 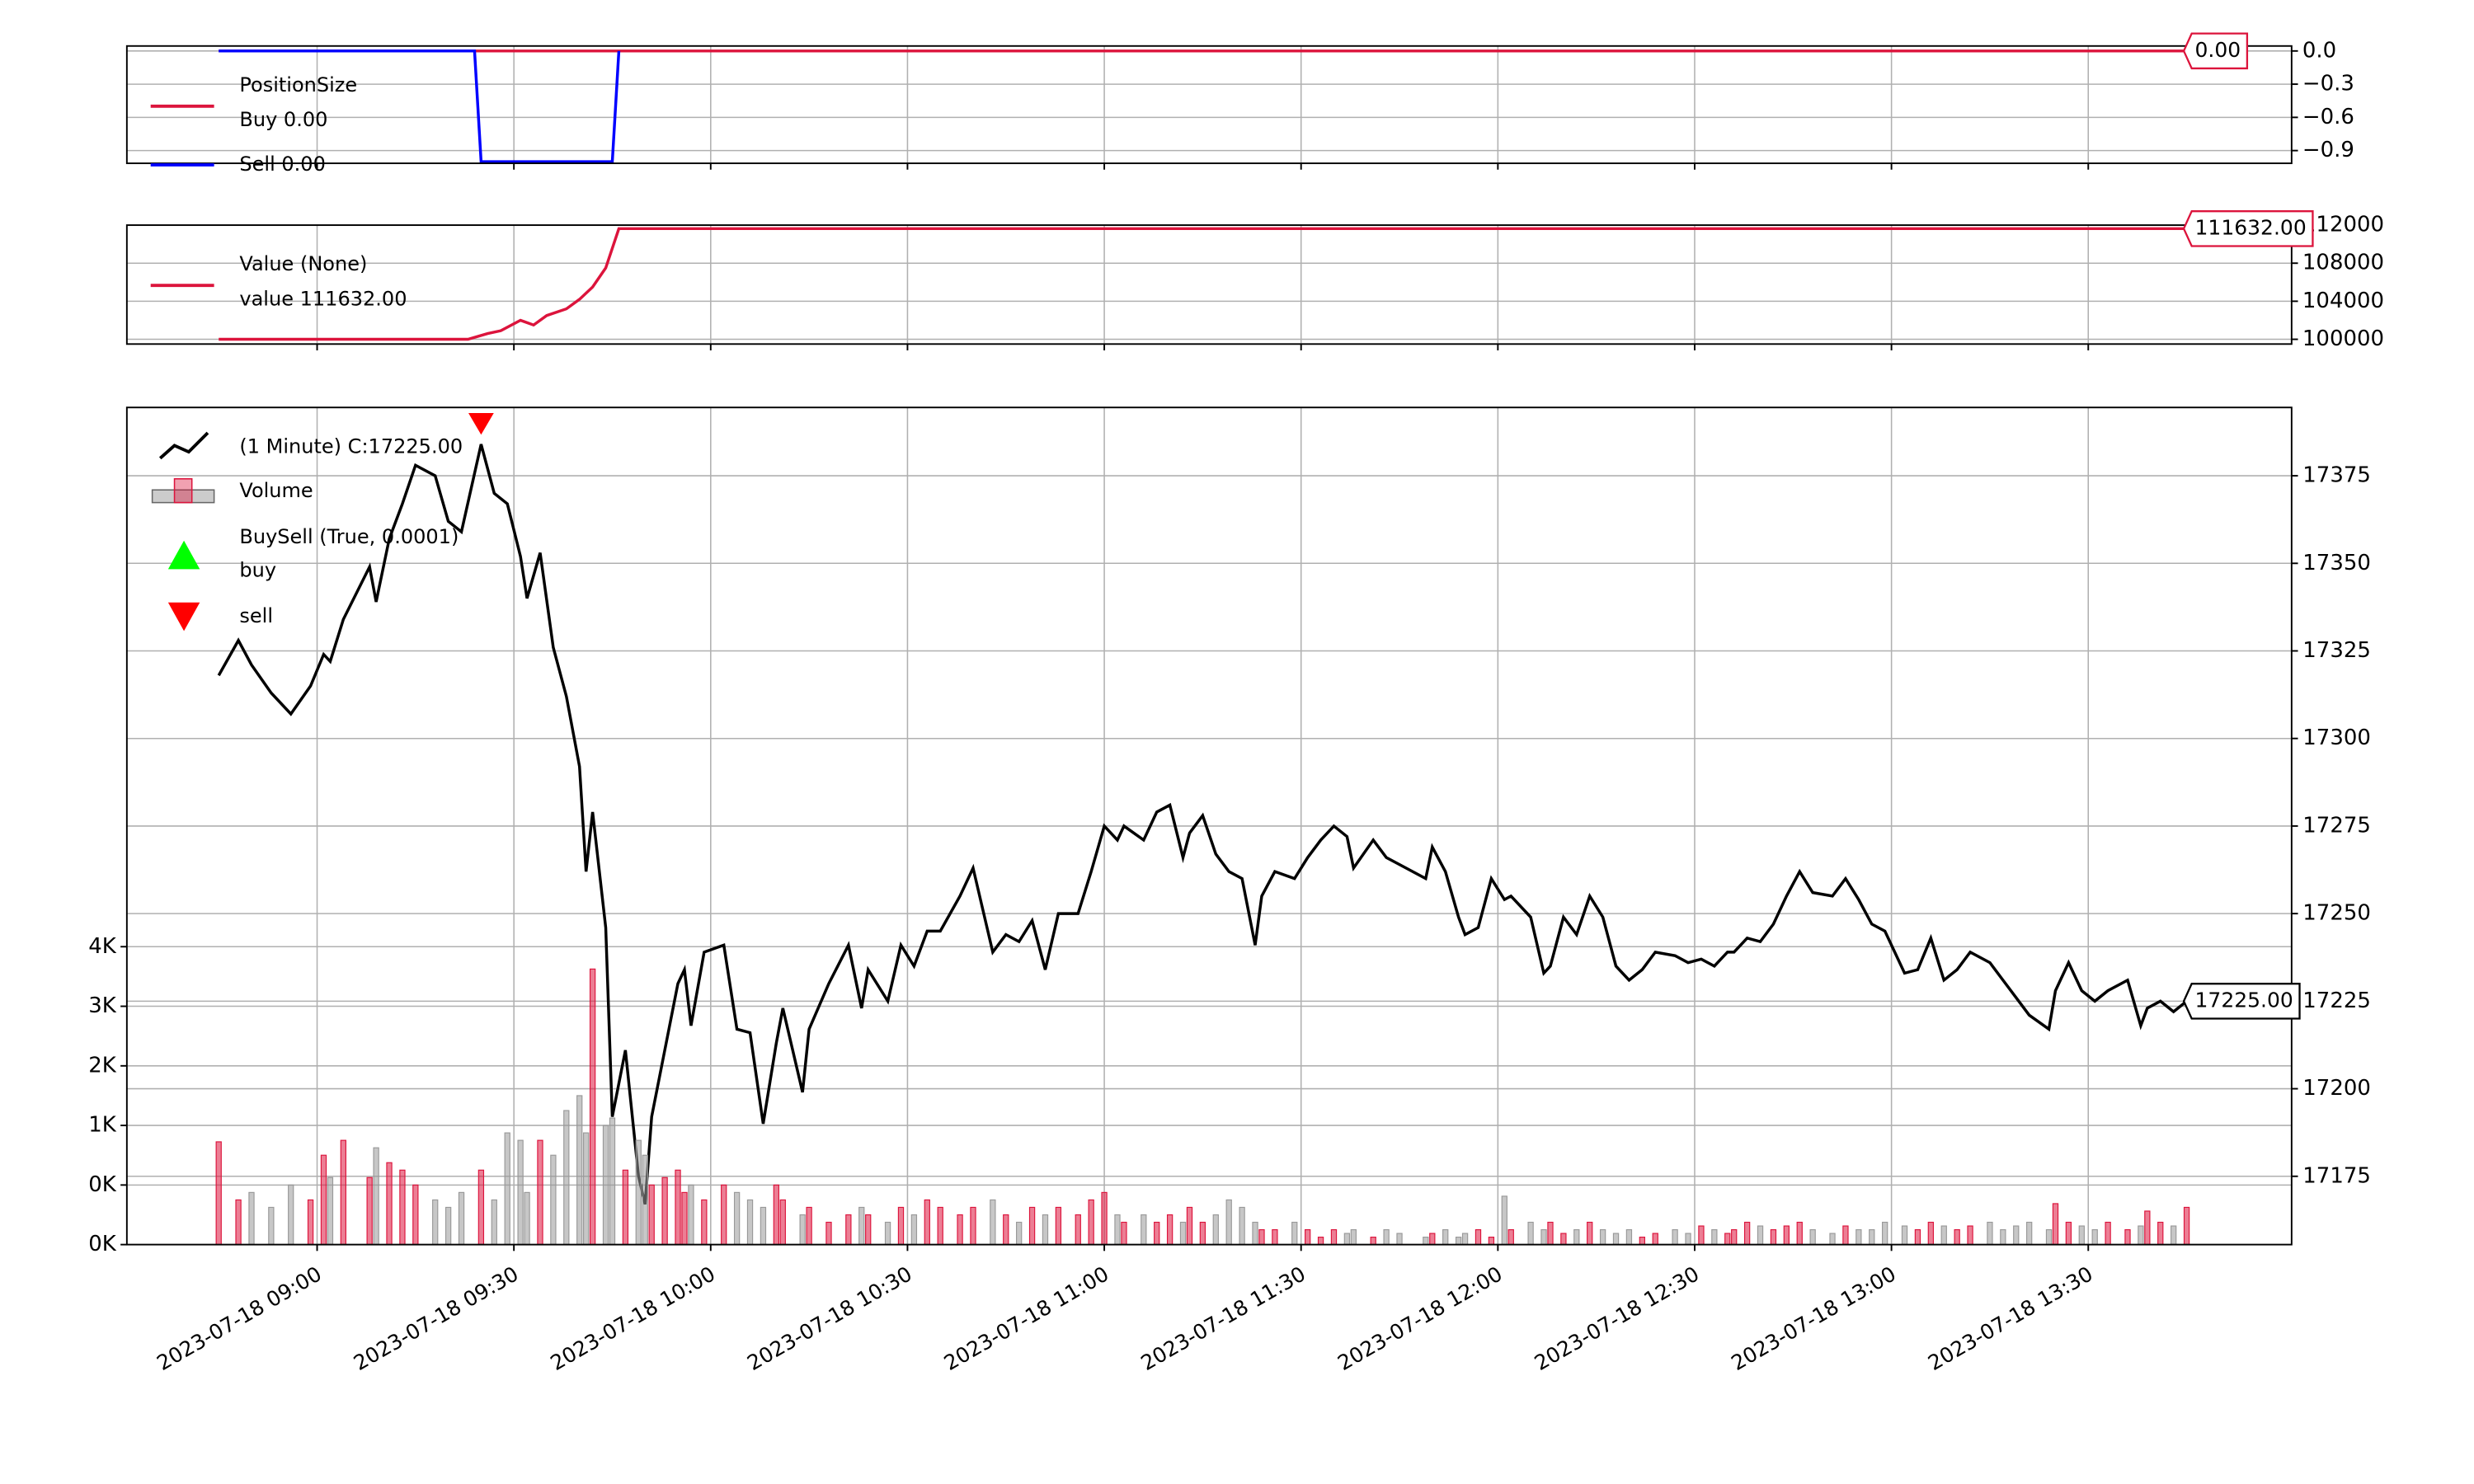 I want to click on y-tick-label: −0.9, so click(x=2328, y=150).